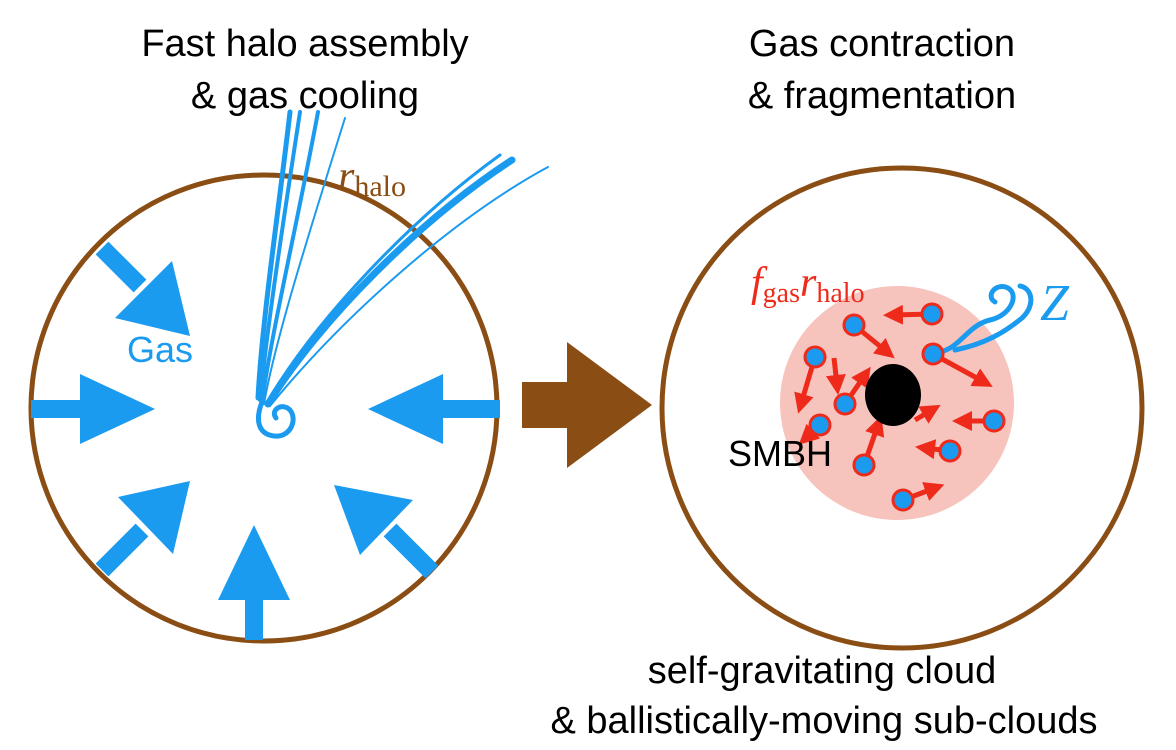 This screenshot has height=750, width=1176. What do you see at coordinates (160, 349) in the screenshot?
I see `gas-label: Gas` at bounding box center [160, 349].